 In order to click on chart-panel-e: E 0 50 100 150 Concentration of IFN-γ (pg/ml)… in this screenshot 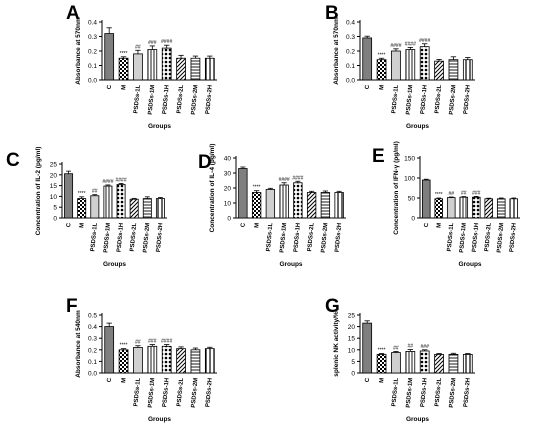, I will do `click(446, 204)`.